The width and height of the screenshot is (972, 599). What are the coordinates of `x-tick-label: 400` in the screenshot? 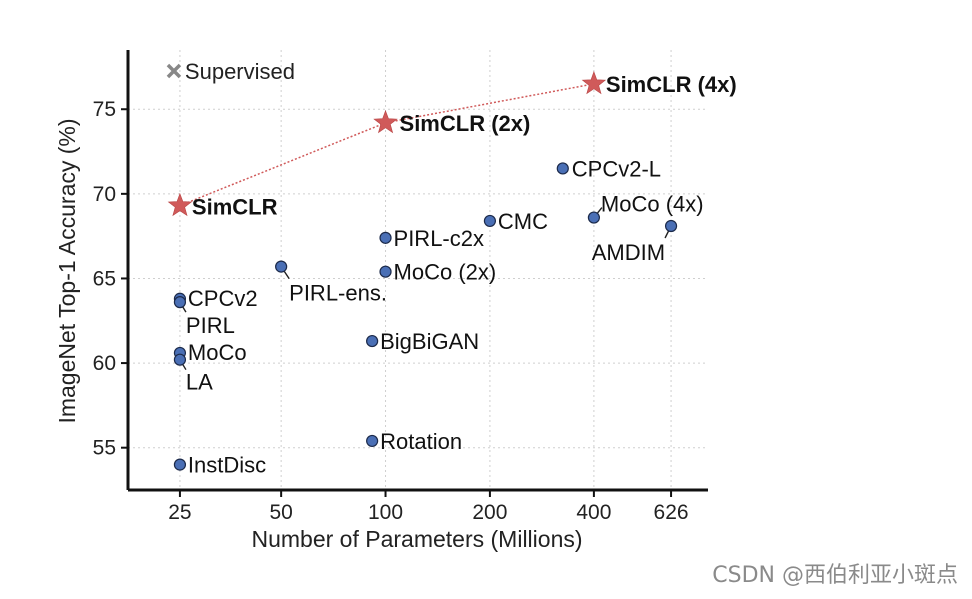 It's located at (593, 512).